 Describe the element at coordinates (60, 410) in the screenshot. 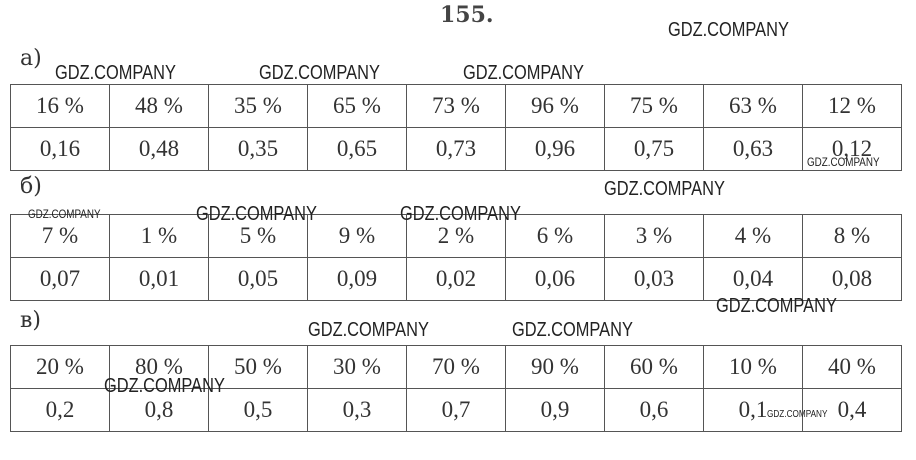

I see `table-cell: 0,2` at that location.